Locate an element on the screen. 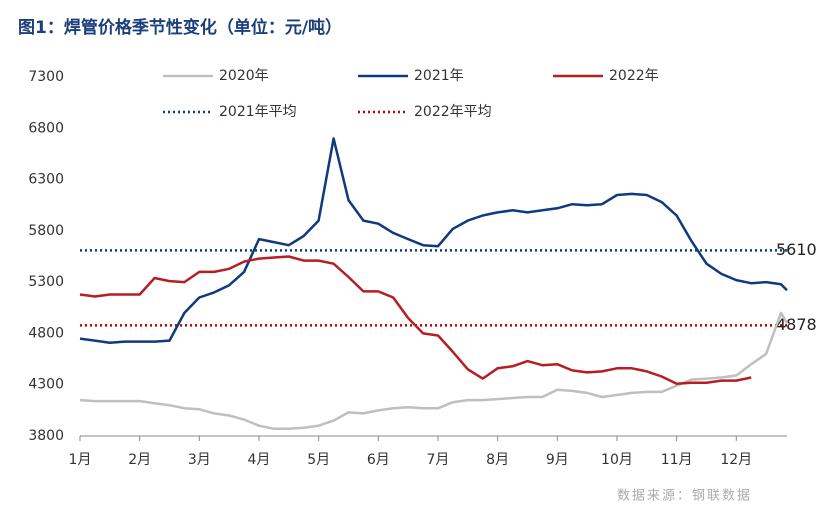  x-tick-label: 5月 is located at coordinates (318, 460).